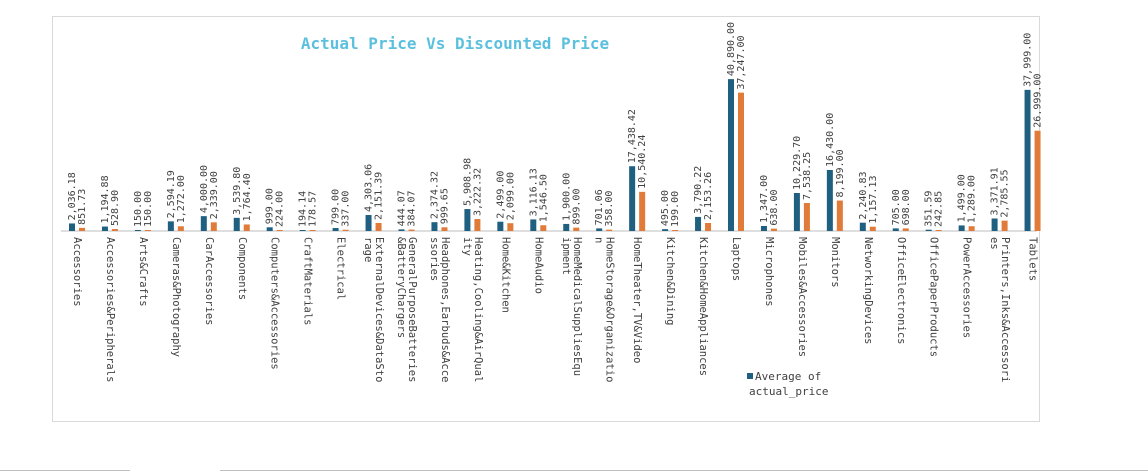 The height and width of the screenshot is (474, 1148). I want to click on category-label-line: Laptops, so click(736, 259).